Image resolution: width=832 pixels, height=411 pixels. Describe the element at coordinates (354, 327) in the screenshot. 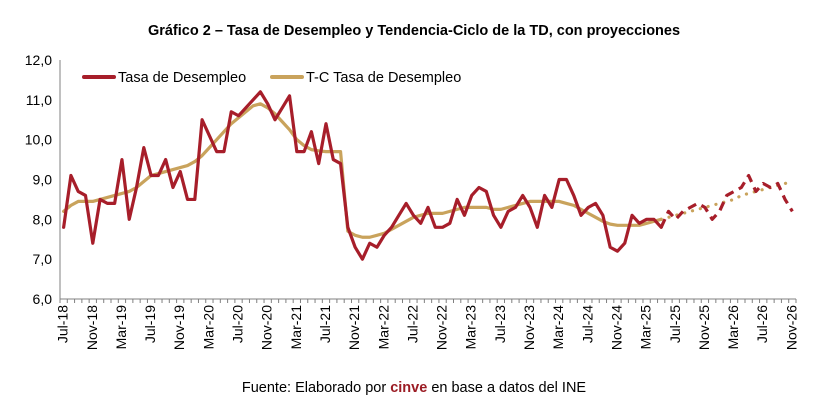

I see `x-tick-label: Nov-21` at that location.